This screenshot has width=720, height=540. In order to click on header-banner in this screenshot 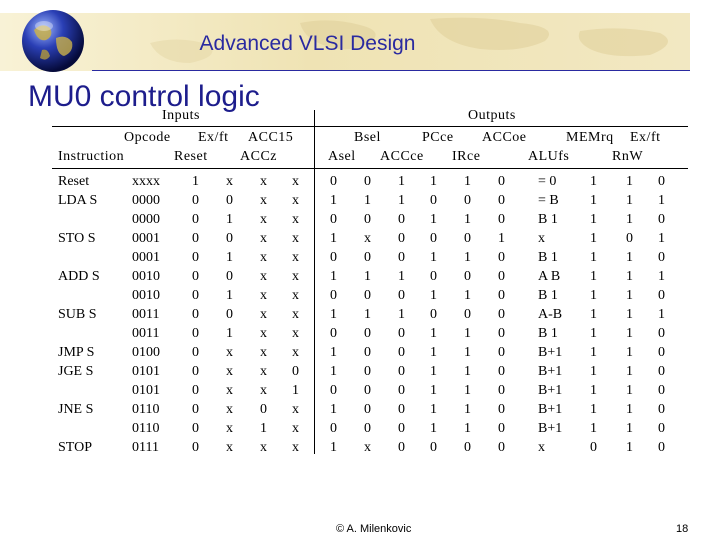, I will do `click(345, 42)`.